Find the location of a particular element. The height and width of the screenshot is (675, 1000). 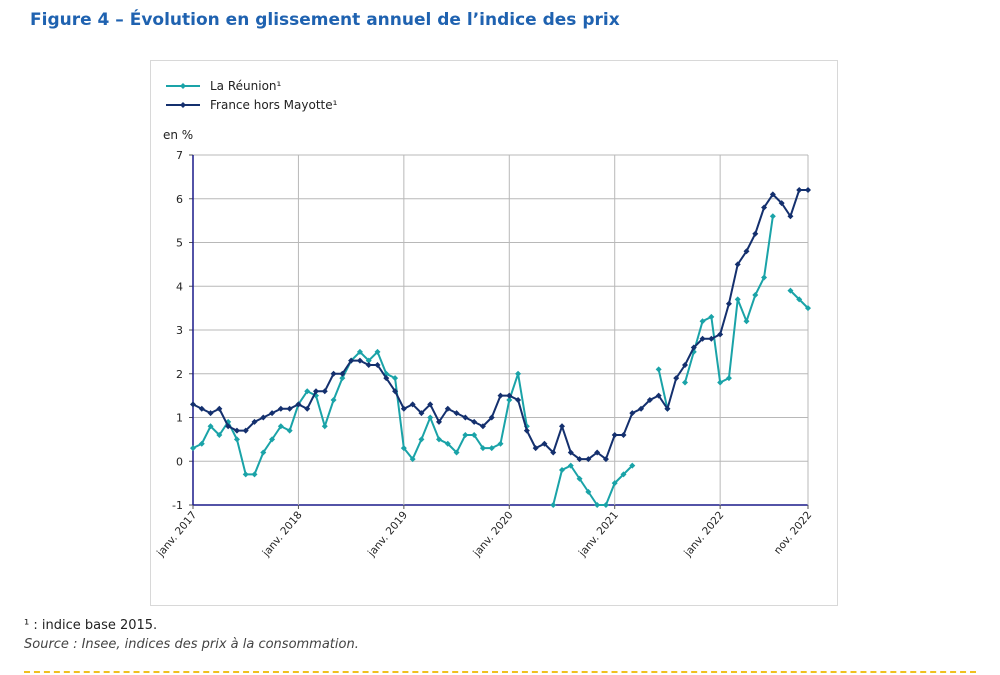

y-tick-label: 6 is located at coordinates (179, 199).